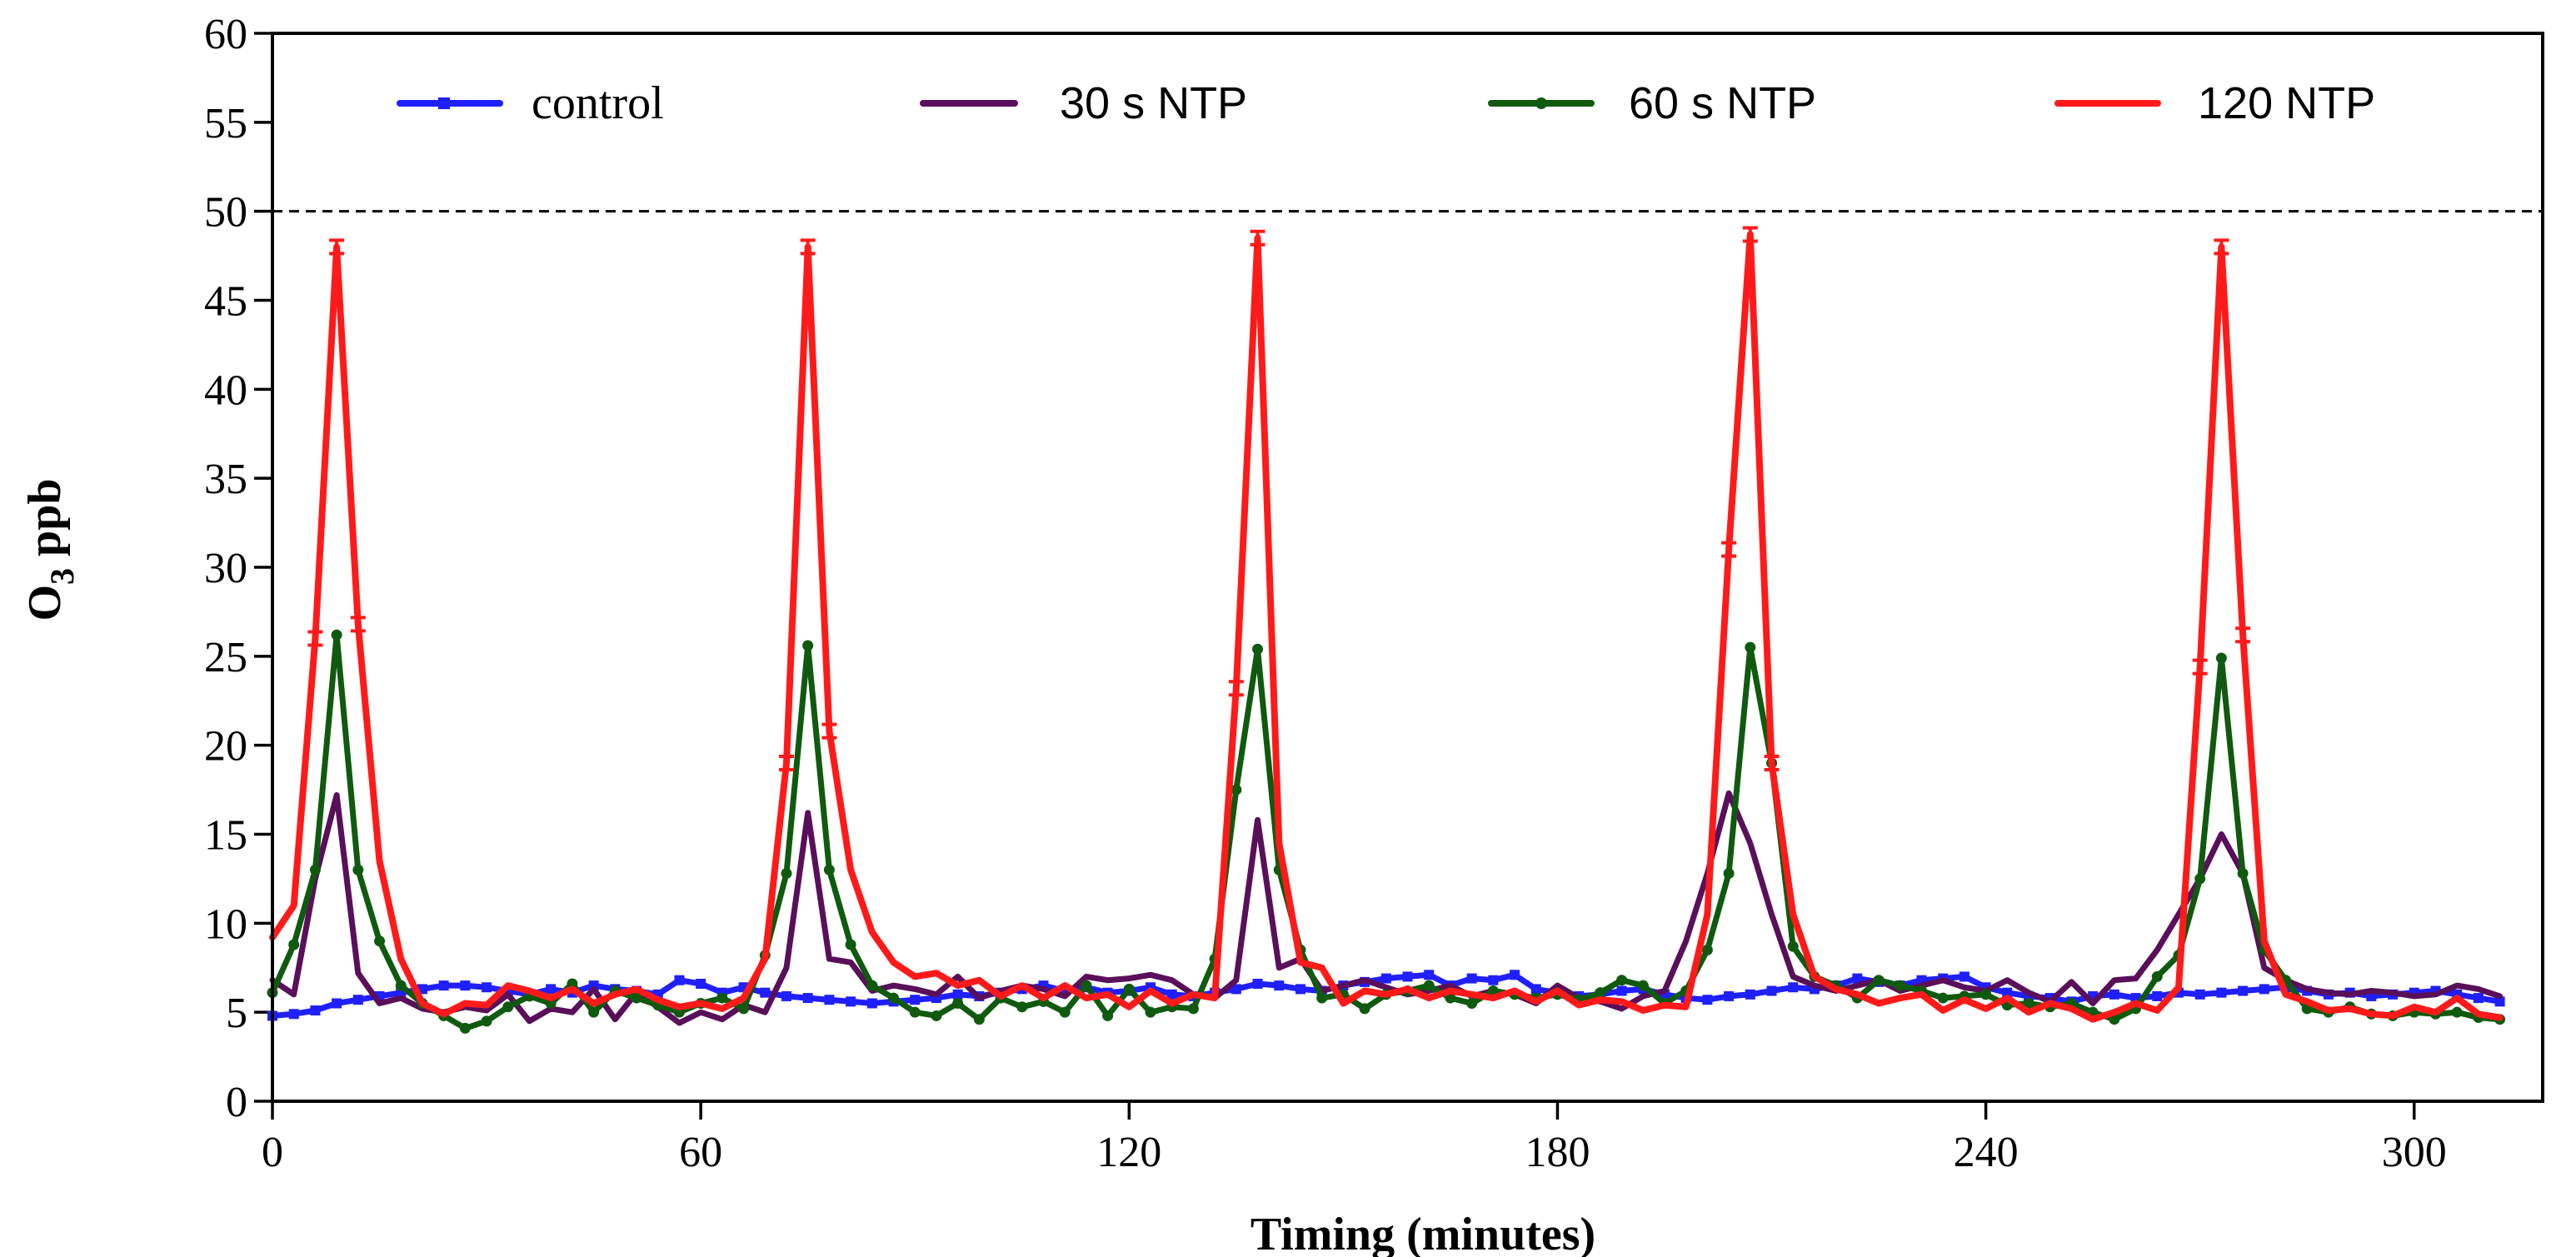 Image resolution: width=2576 pixels, height=1257 pixels. I want to click on legend-item-120-ntp: 120 NTP, so click(2214, 103).